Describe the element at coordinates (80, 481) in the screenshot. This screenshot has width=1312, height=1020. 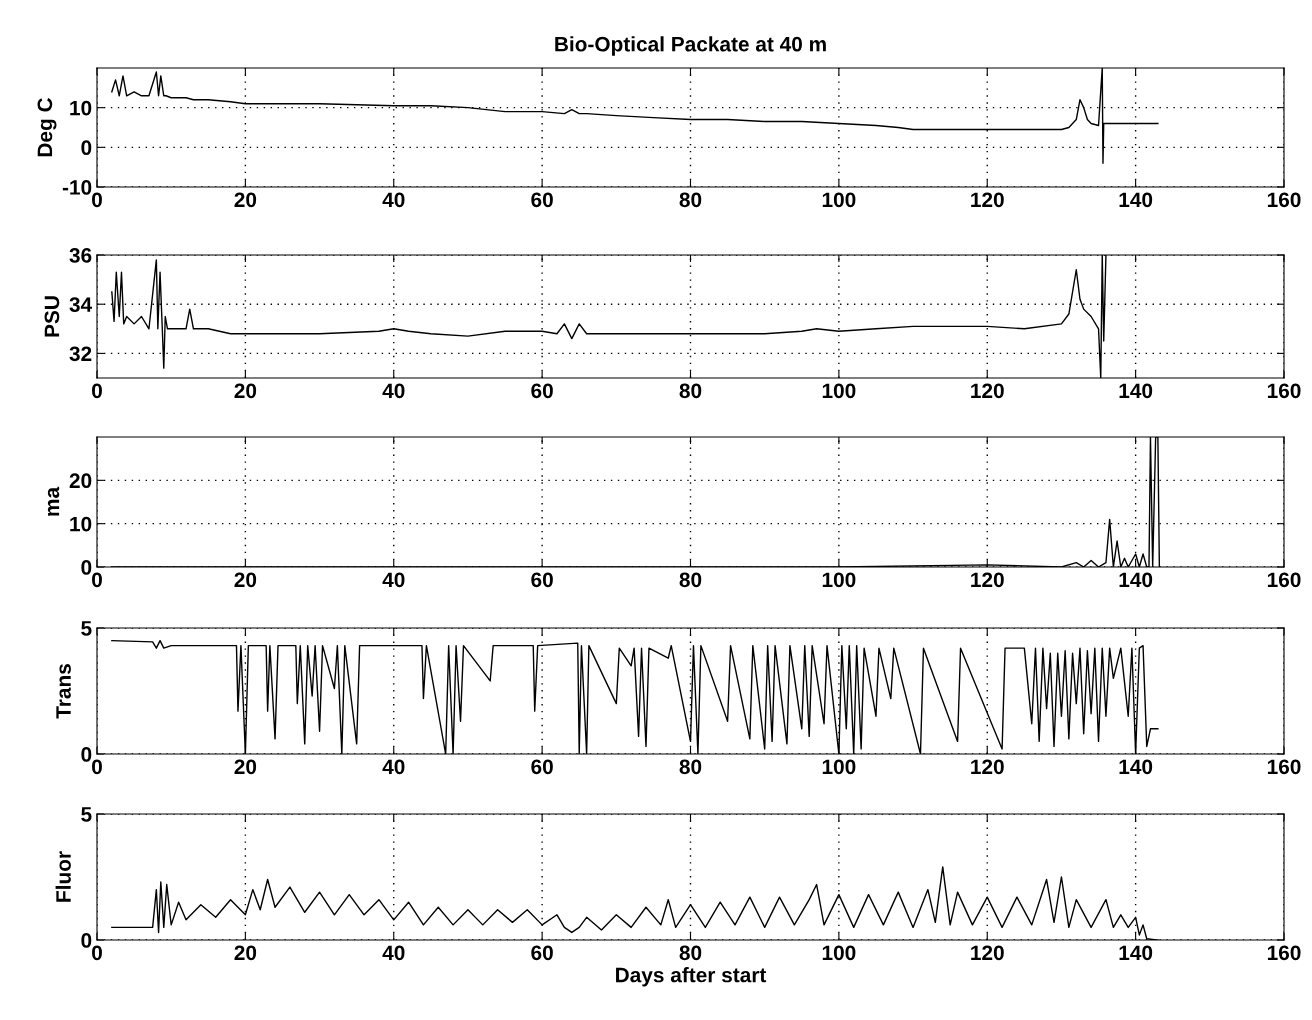
I see `y-tick-label: 20` at that location.